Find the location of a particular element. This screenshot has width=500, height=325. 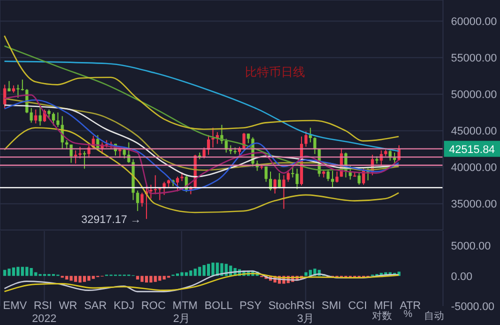

annotation: ROC is located at coordinates (153, 306).